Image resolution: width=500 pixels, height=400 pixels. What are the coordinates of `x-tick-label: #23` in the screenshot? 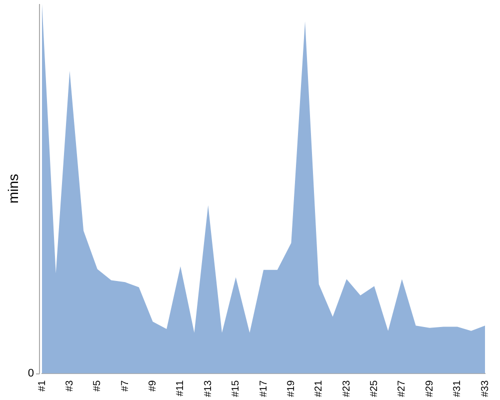 It's located at (346, 389).